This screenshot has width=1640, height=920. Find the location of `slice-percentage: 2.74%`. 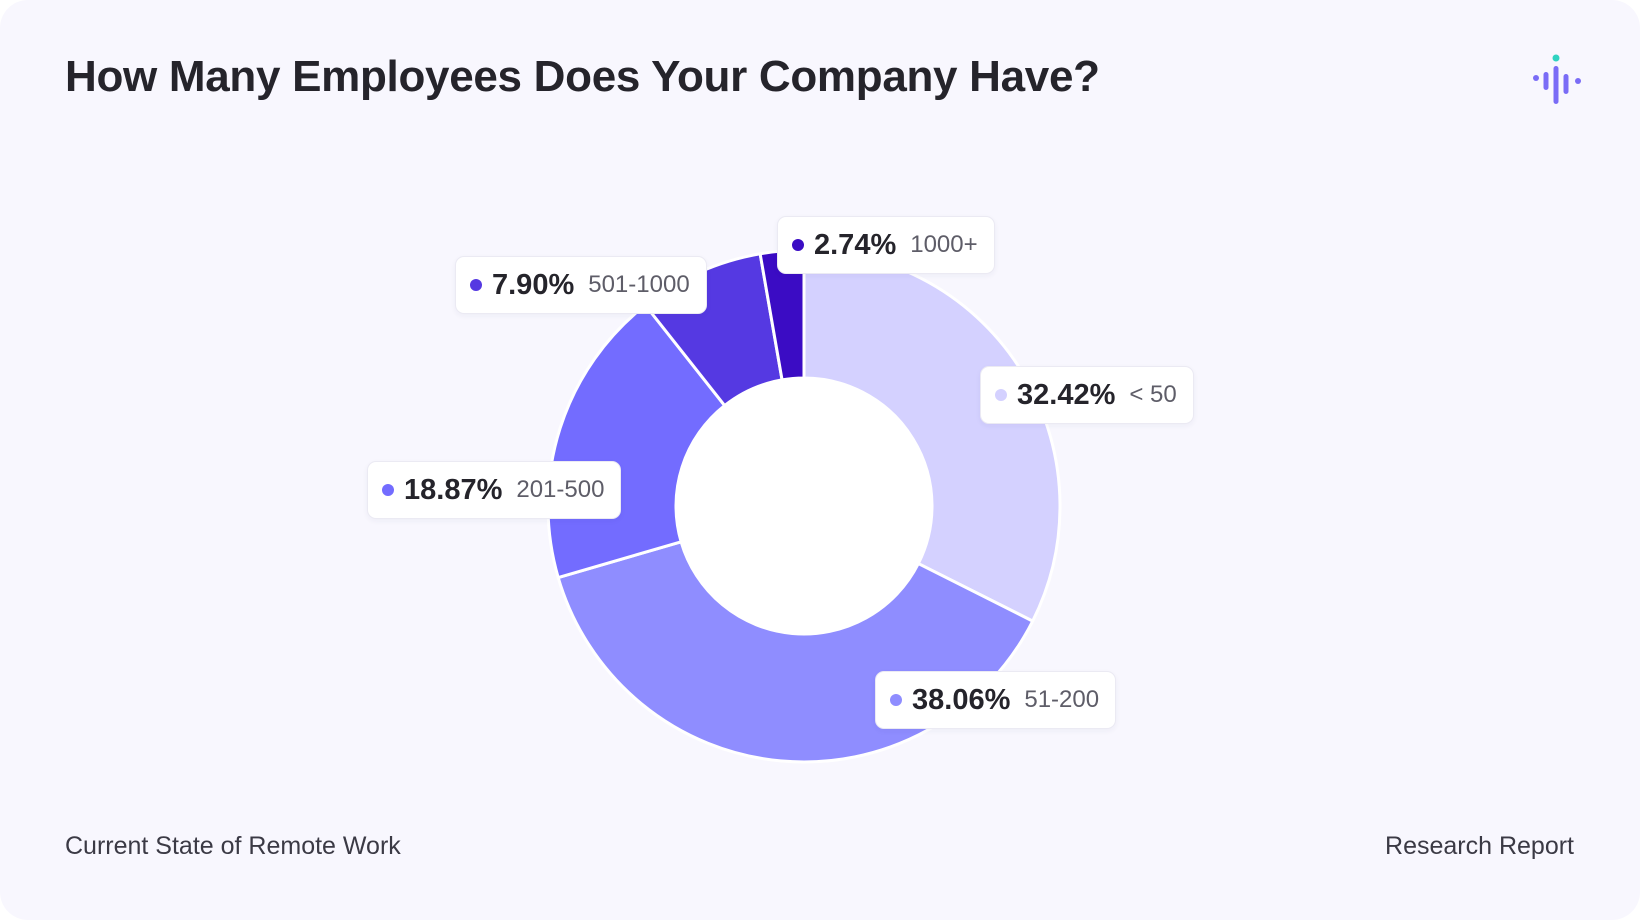

slice-percentage: 2.74% is located at coordinates (855, 244).